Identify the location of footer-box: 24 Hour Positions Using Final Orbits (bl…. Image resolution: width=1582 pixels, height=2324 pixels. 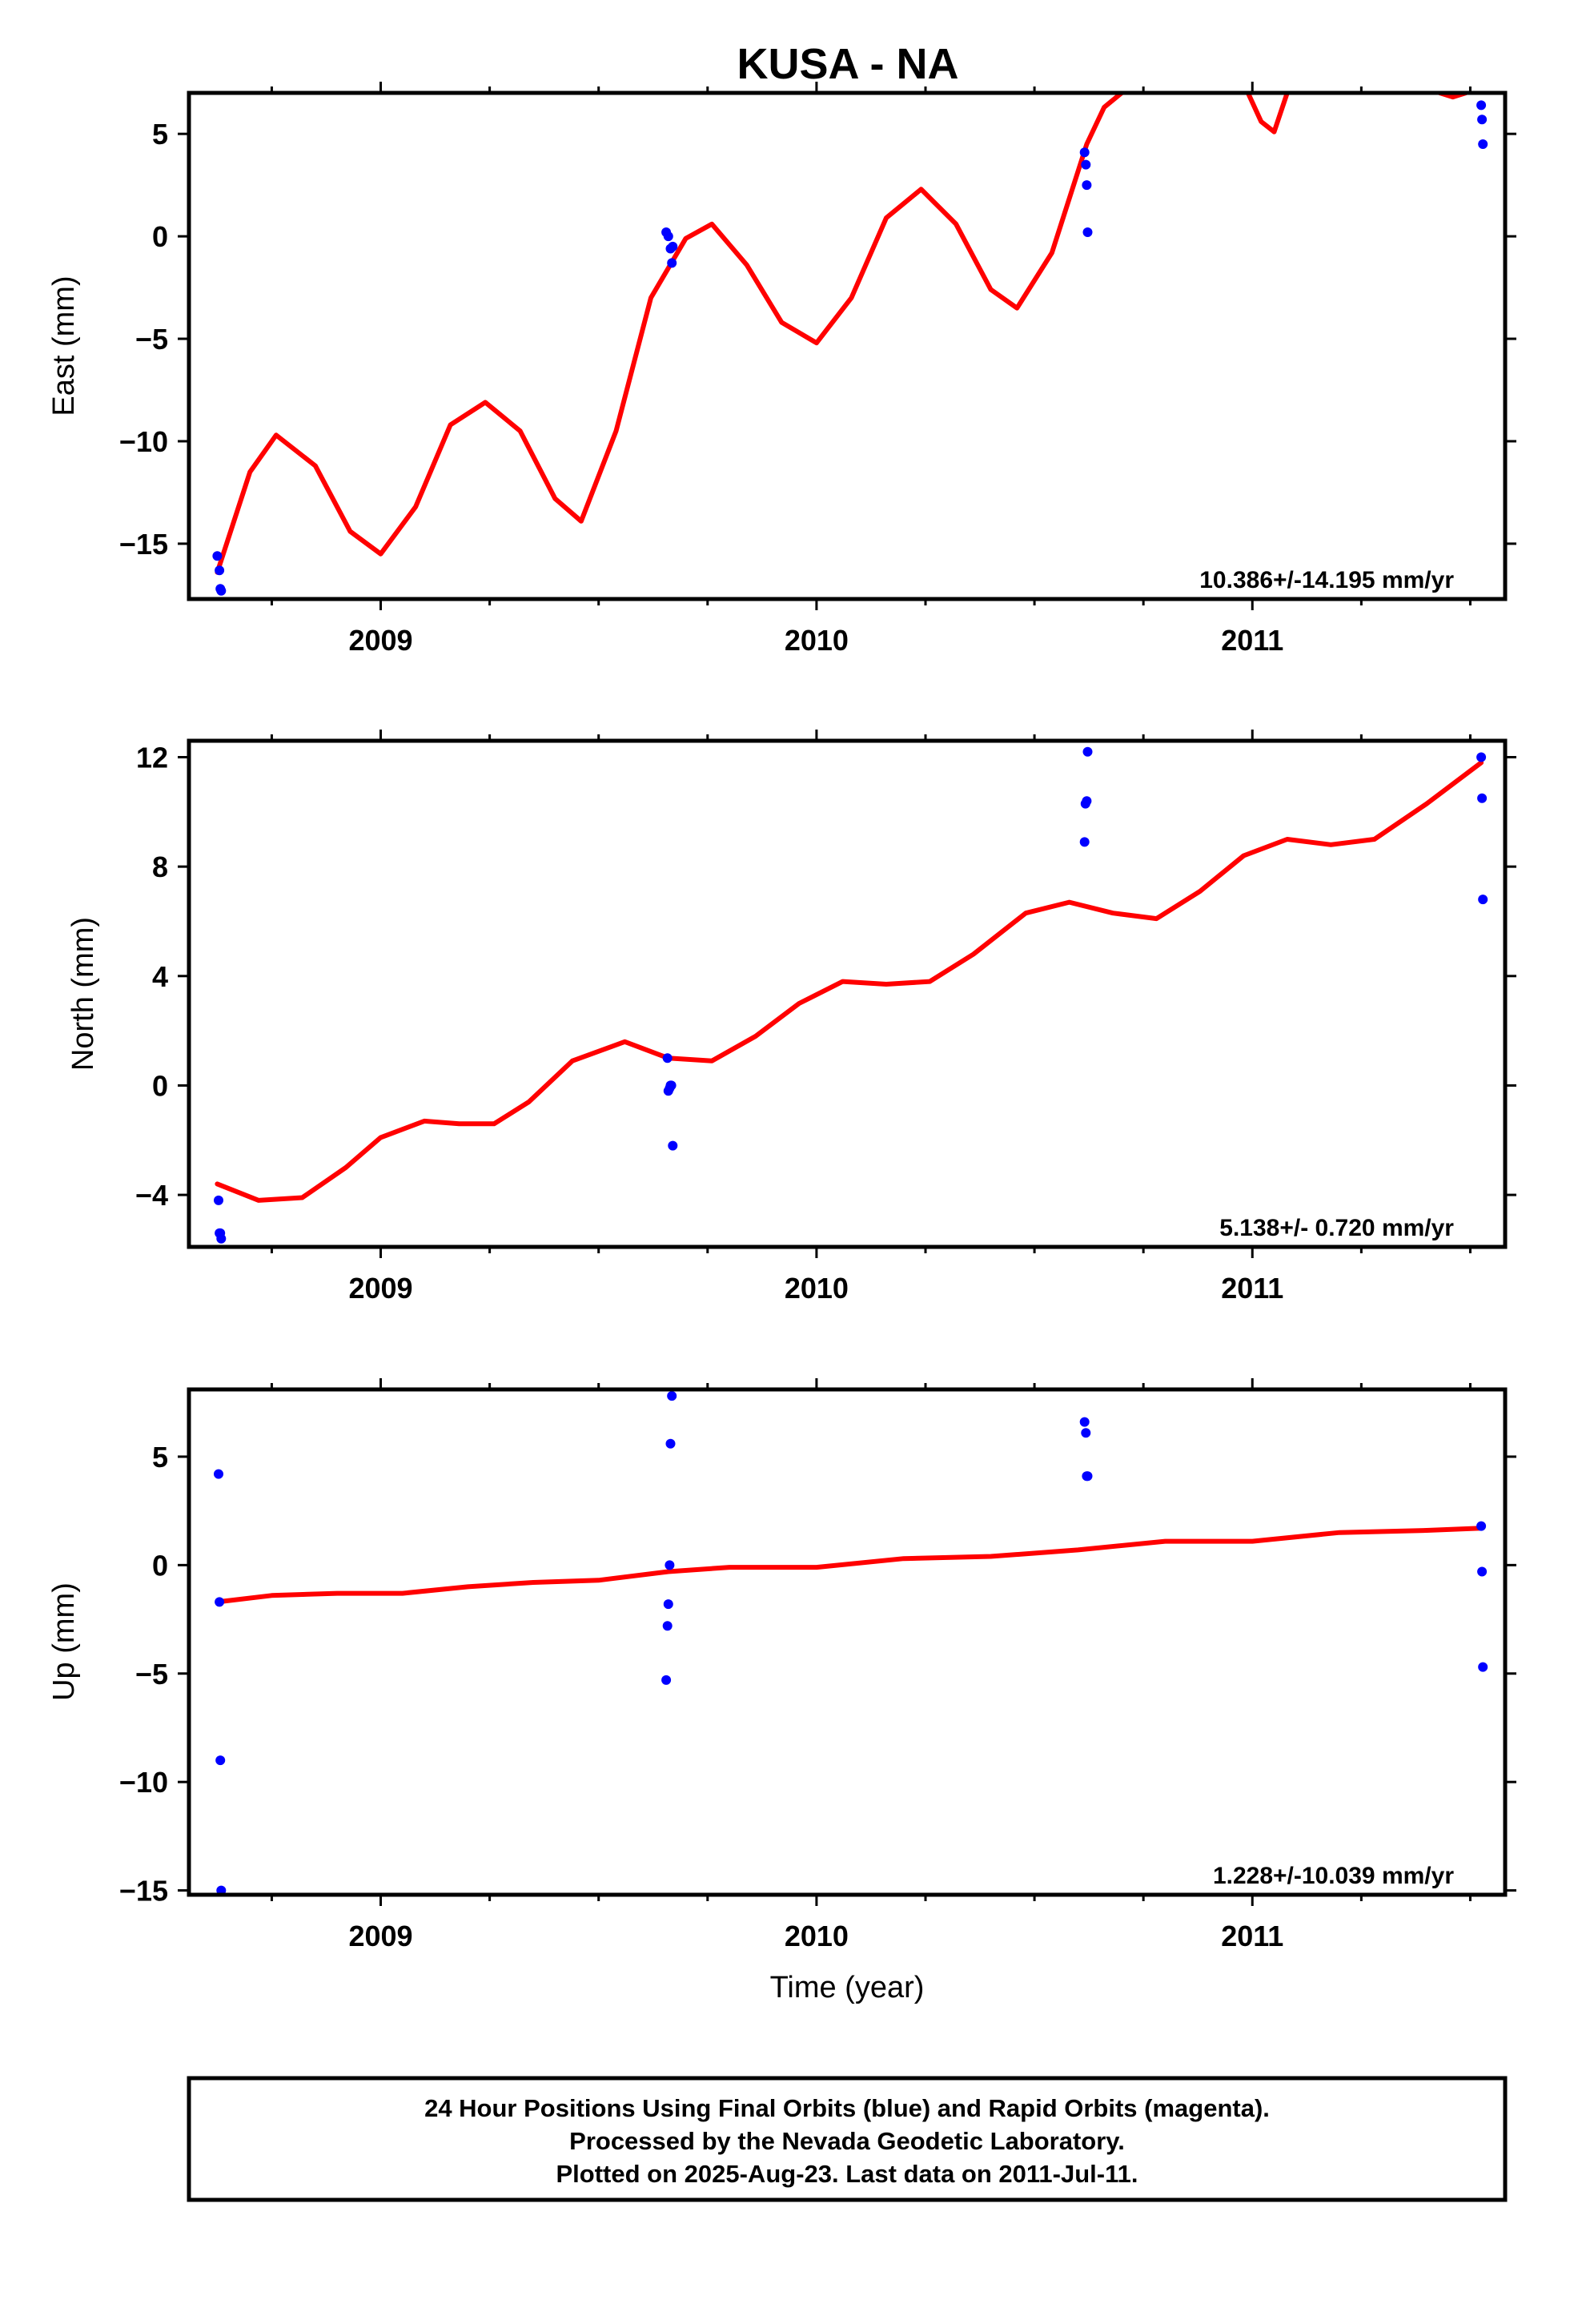
(847, 2139).